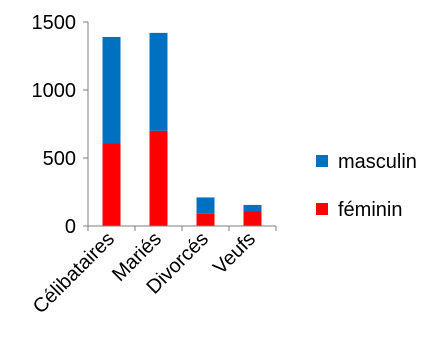 This screenshot has width=441, height=345. Describe the element at coordinates (54, 91) in the screenshot. I see `y-tick-label: 1000` at that location.